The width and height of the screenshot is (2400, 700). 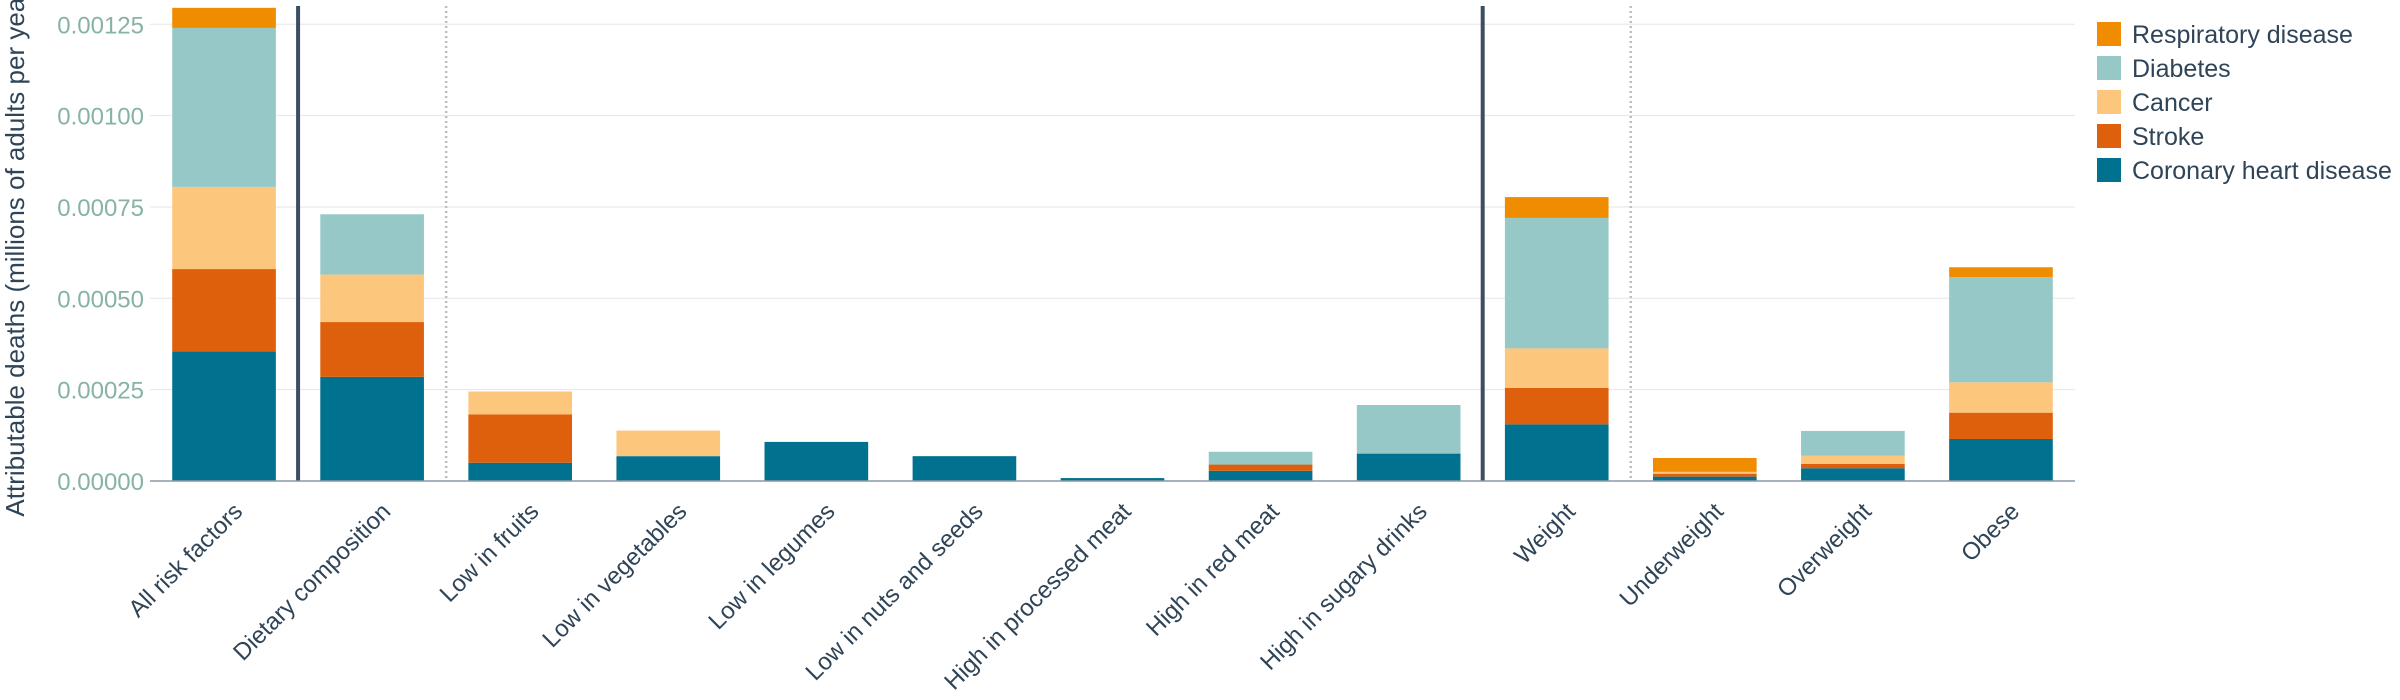 I want to click on legend-label: Respiratory disease, so click(x=2242, y=35).